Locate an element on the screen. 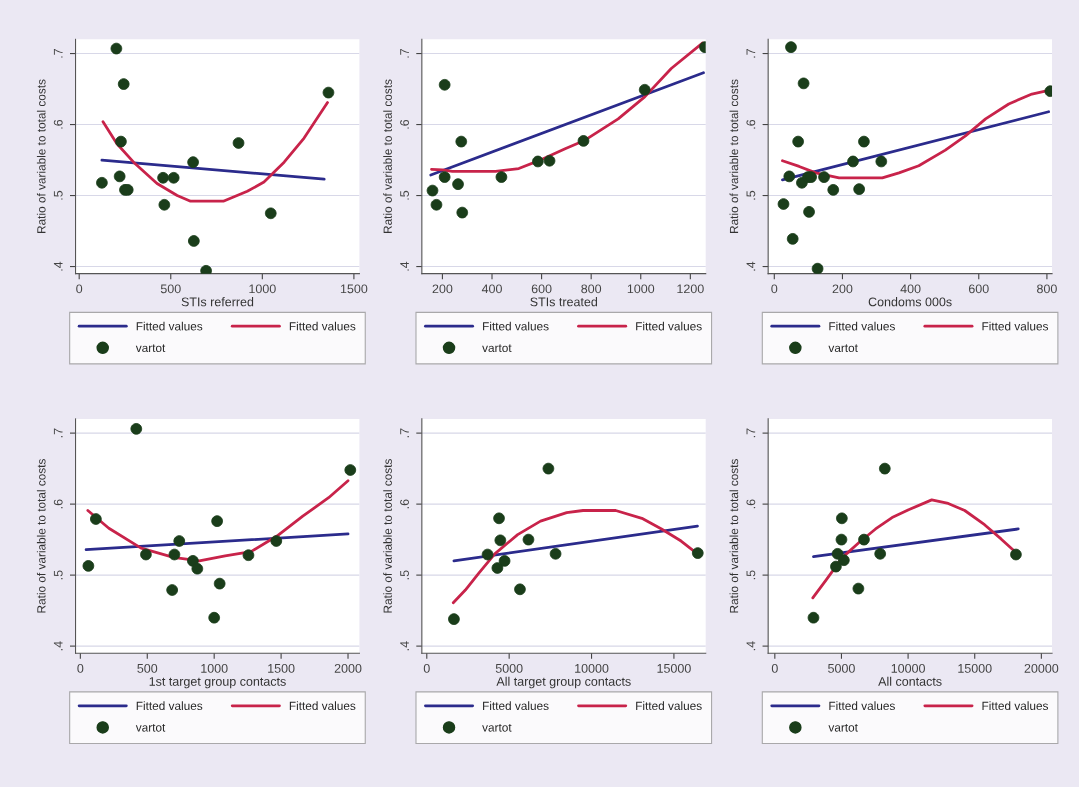 Image resolution: width=1079 pixels, height=787 pixels. x-tick-label: 2000 is located at coordinates (348, 668).